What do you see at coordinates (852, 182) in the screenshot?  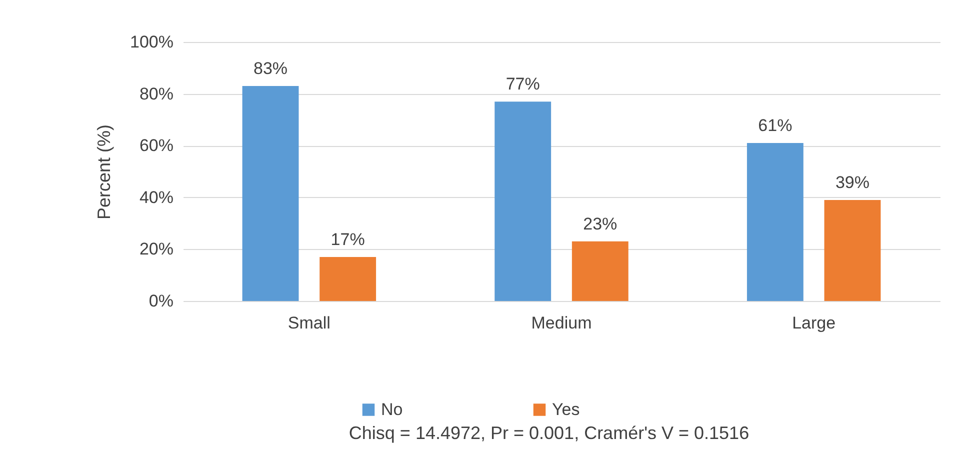 I see `data-label: 39%` at bounding box center [852, 182].